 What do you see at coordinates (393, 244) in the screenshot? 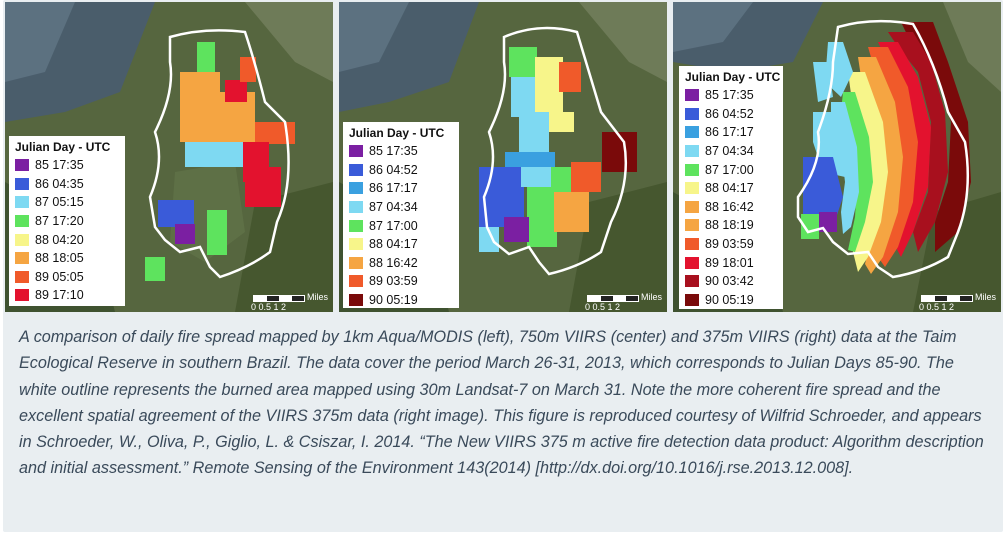
I see `legend-label: 88 04:17` at bounding box center [393, 244].